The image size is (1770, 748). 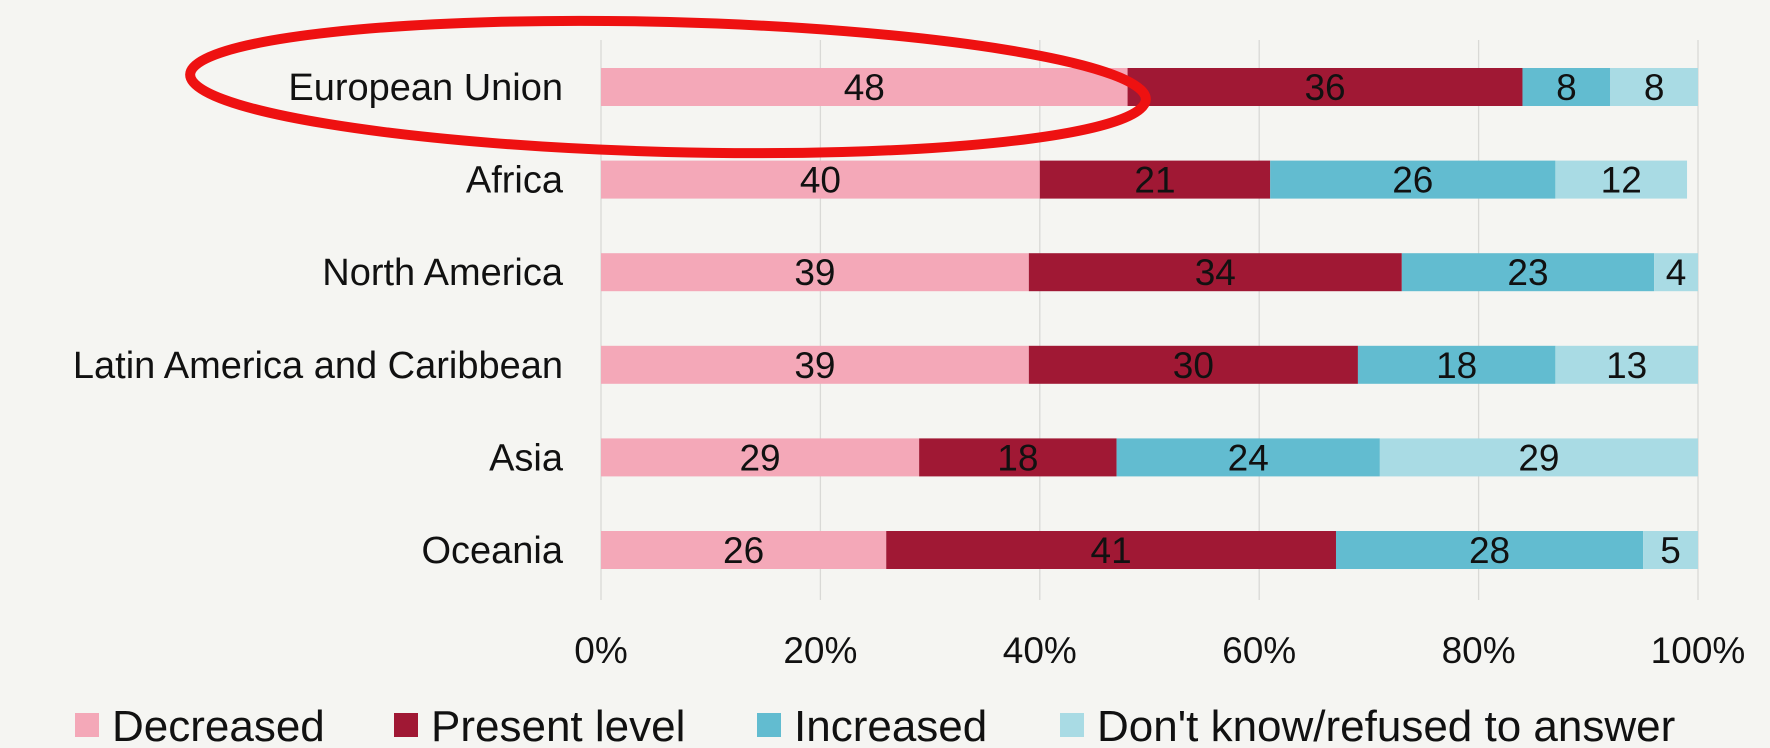 I want to click on x-tick-label: 80%, so click(x=1479, y=650).